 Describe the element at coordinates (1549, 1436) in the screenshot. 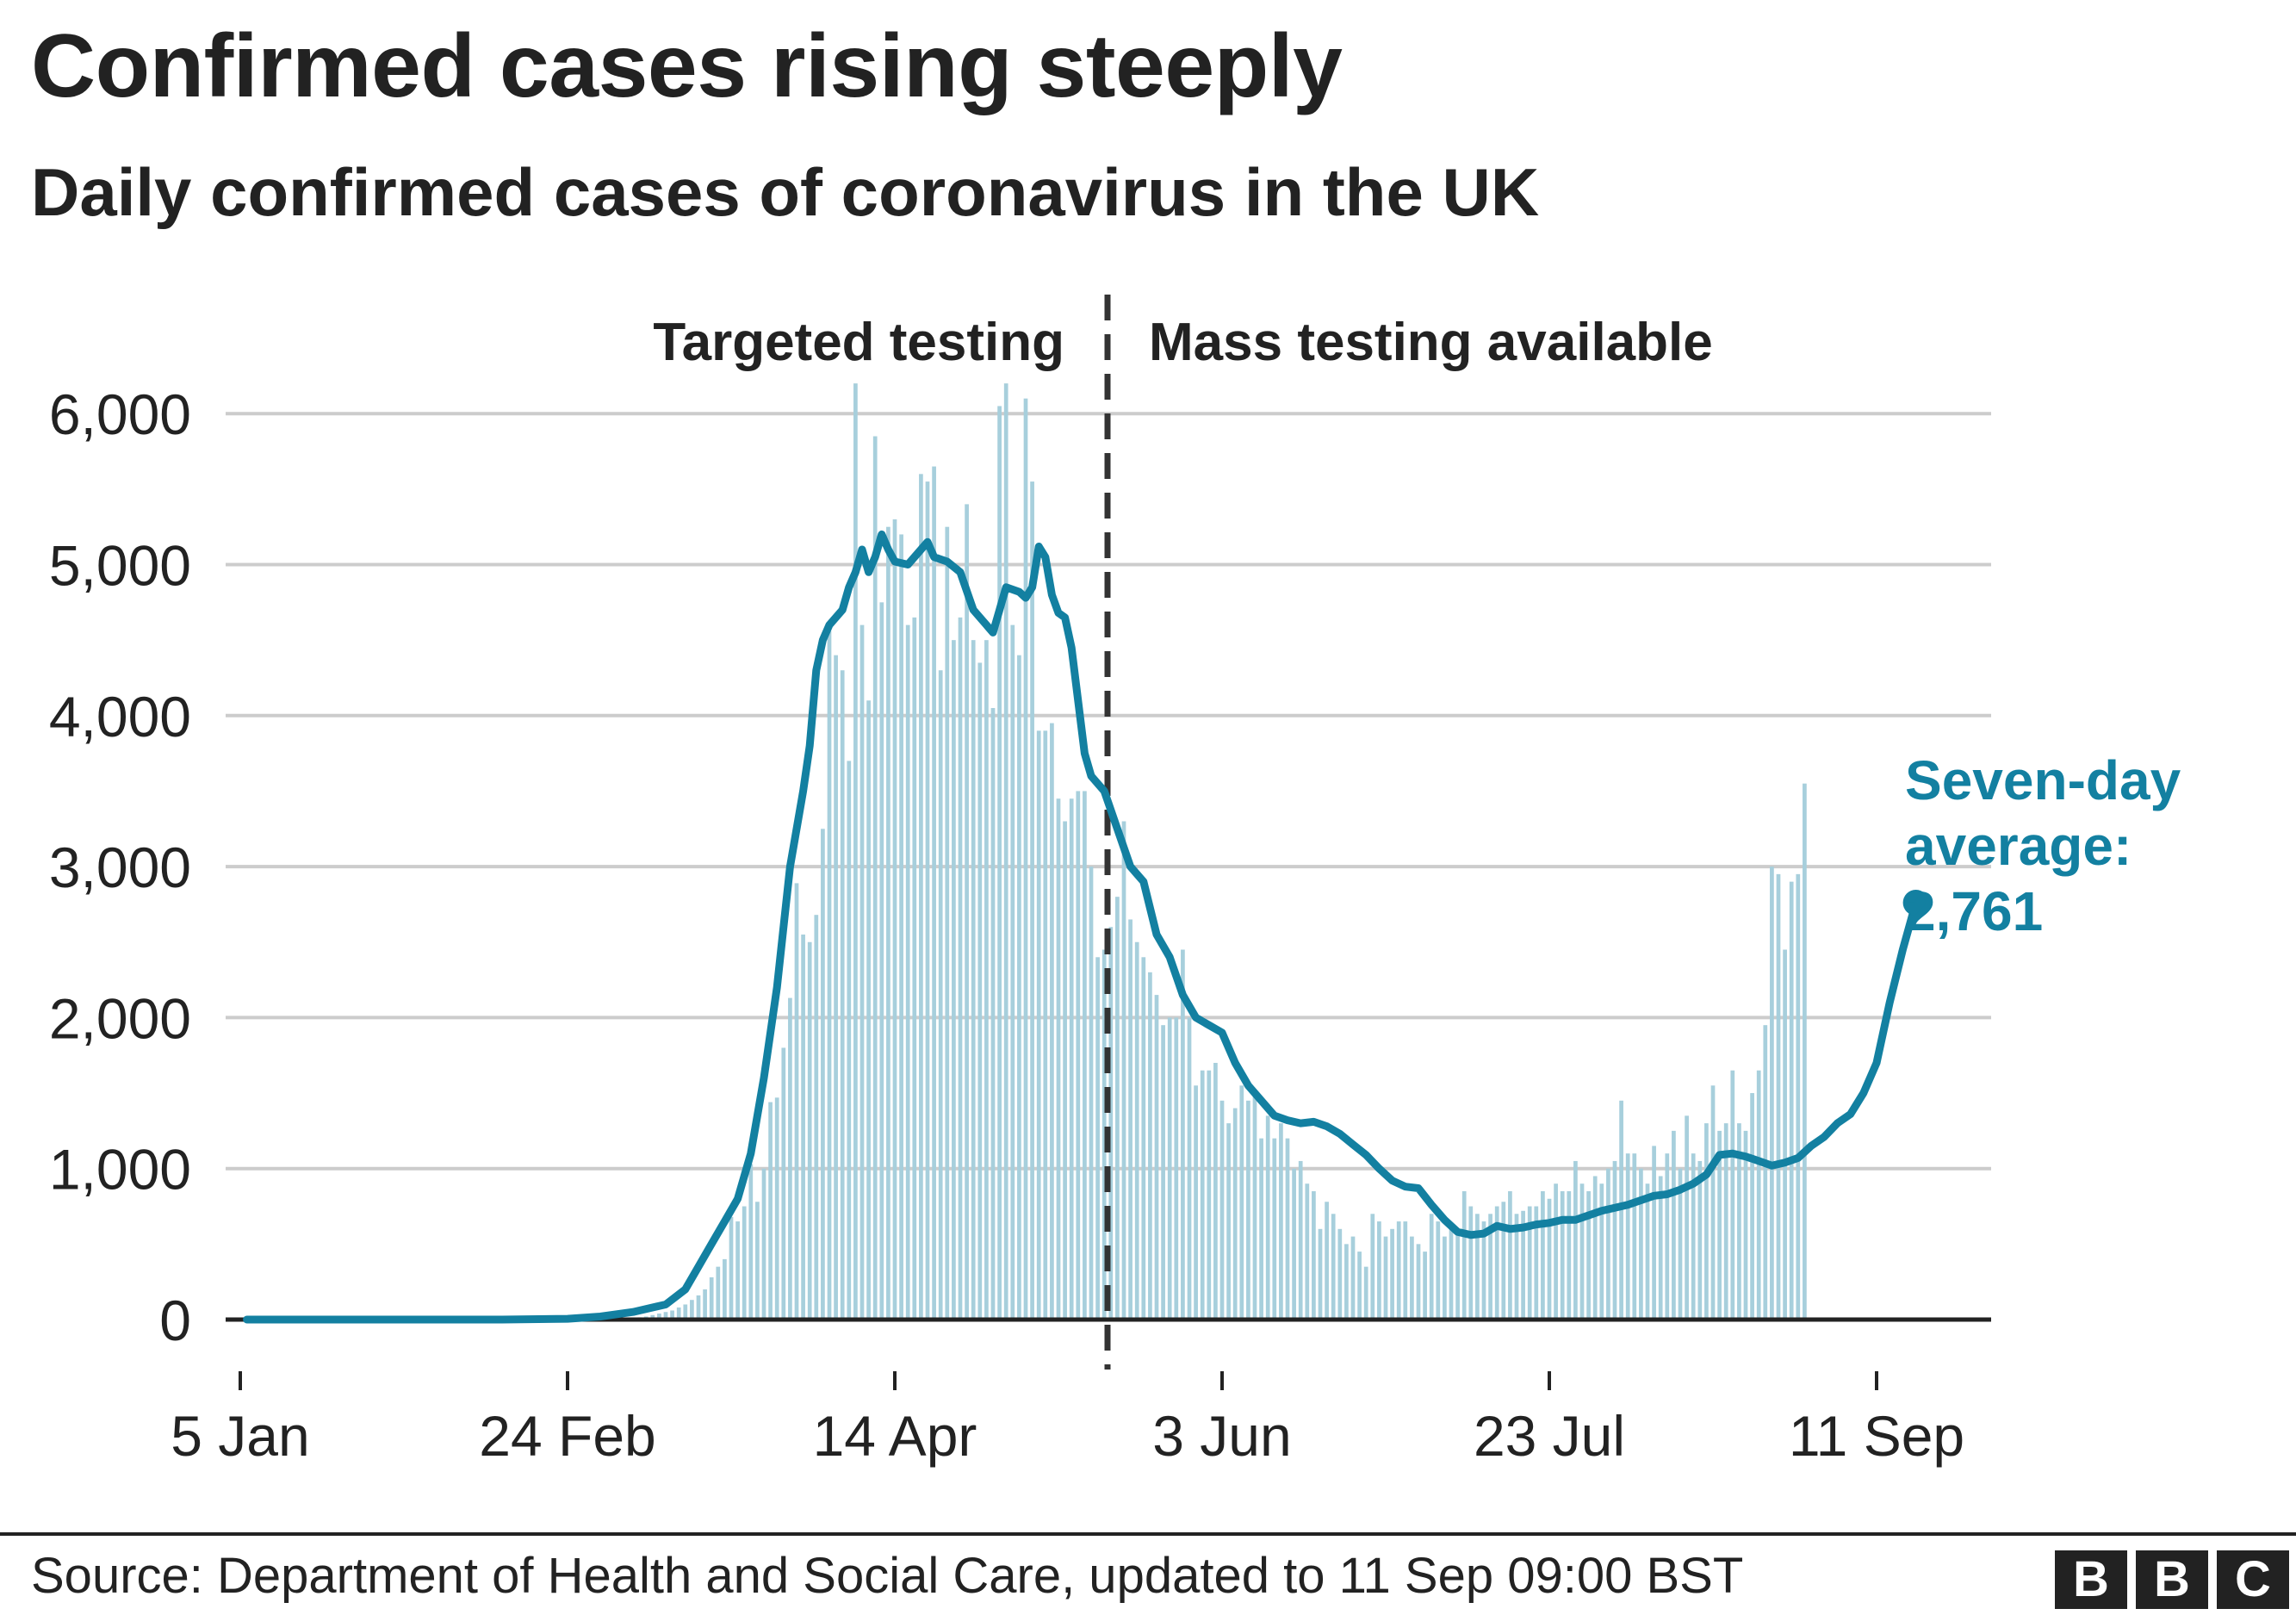

I see `x-tick-label: 23 Jul` at that location.